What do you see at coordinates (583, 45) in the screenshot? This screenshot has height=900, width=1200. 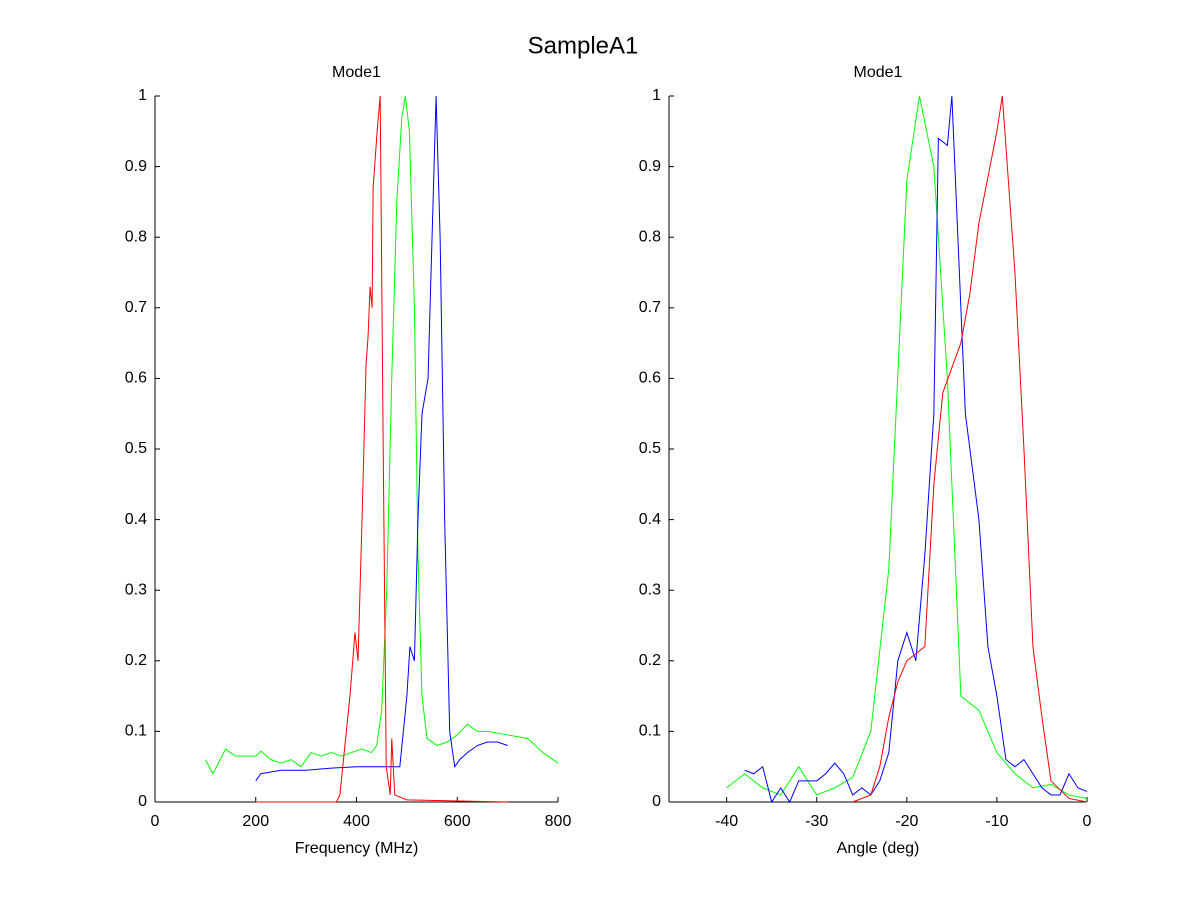 I see `figure-title: SampleA1` at bounding box center [583, 45].